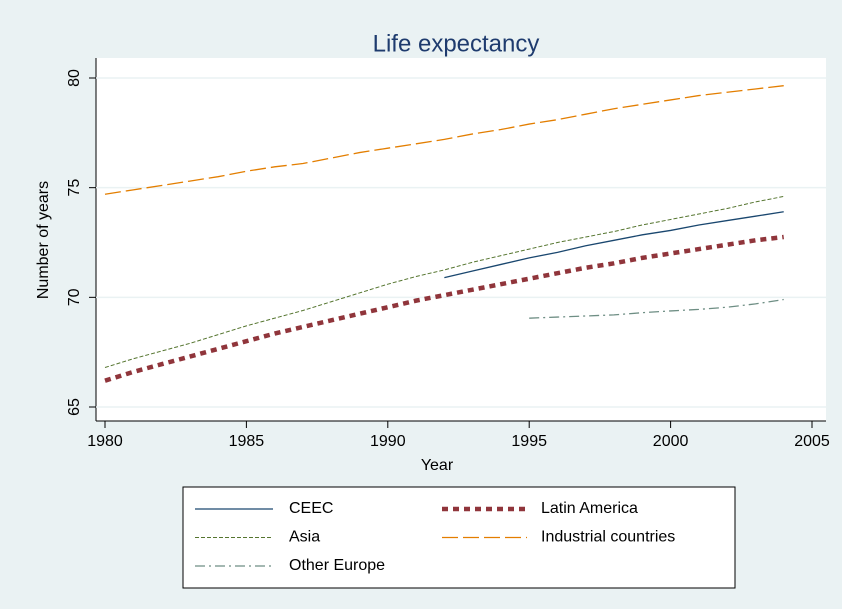  I want to click on x-axis-label: Year, so click(437, 465).